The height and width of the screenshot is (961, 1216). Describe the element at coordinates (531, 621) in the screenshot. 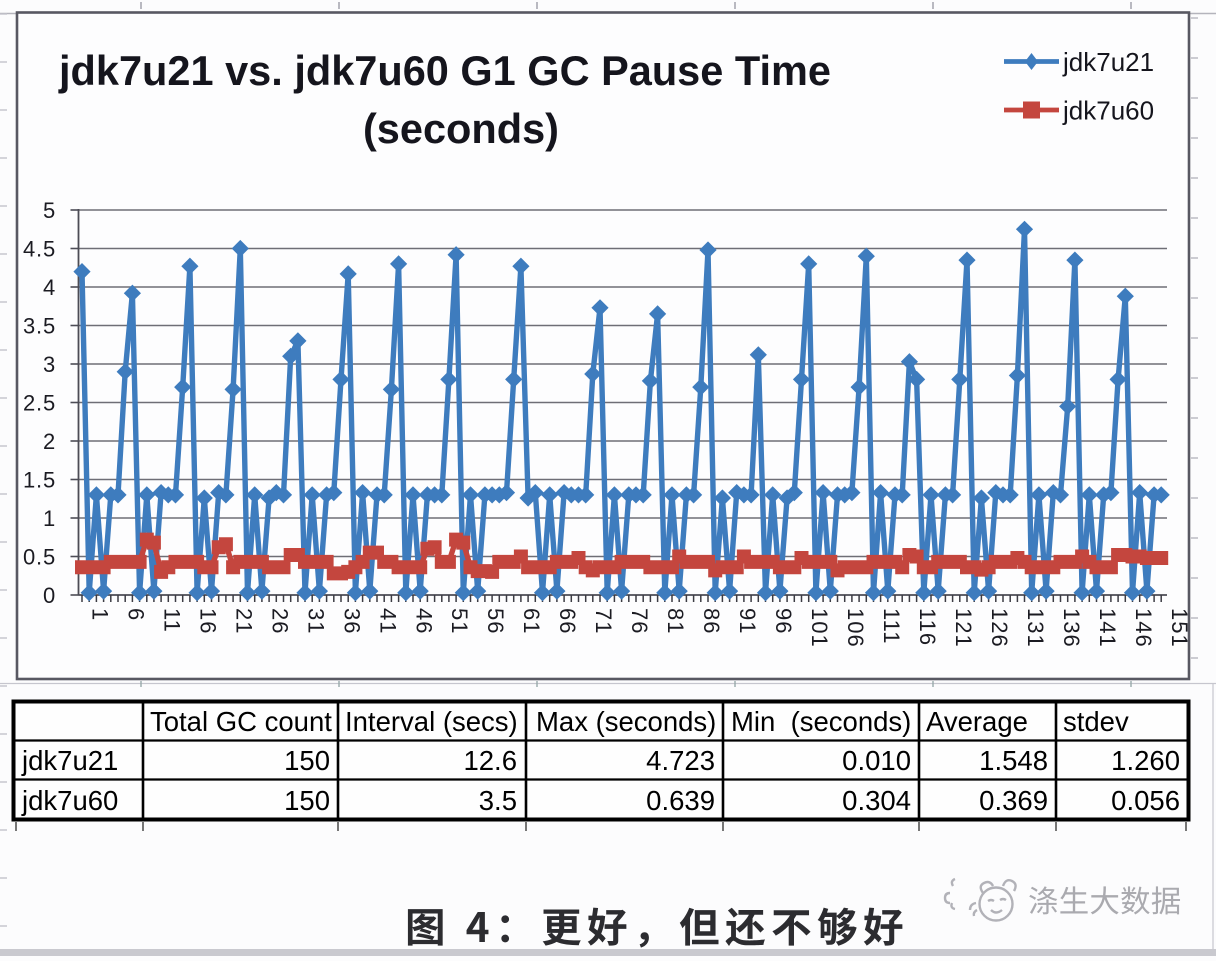

I see `svg-text: 61` at that location.